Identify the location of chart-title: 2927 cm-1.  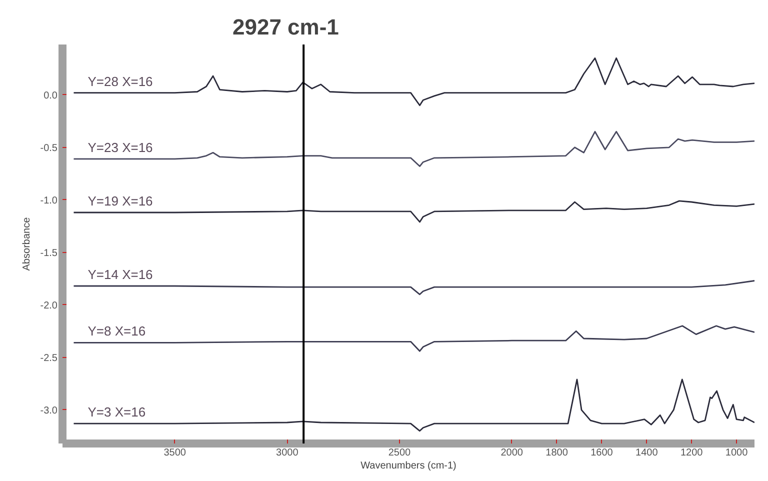
(285, 27).